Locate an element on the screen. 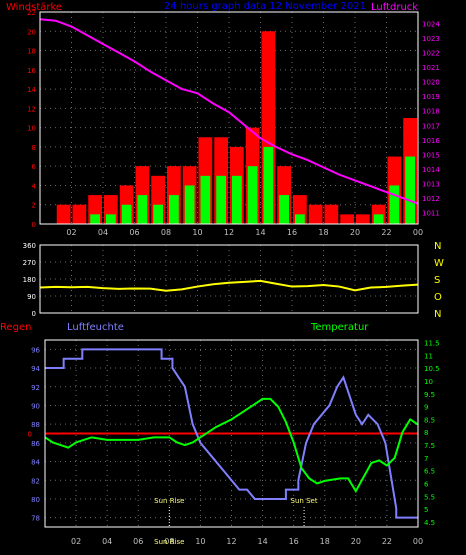 The image size is (466, 555). temperature-line is located at coordinates (231, 445).